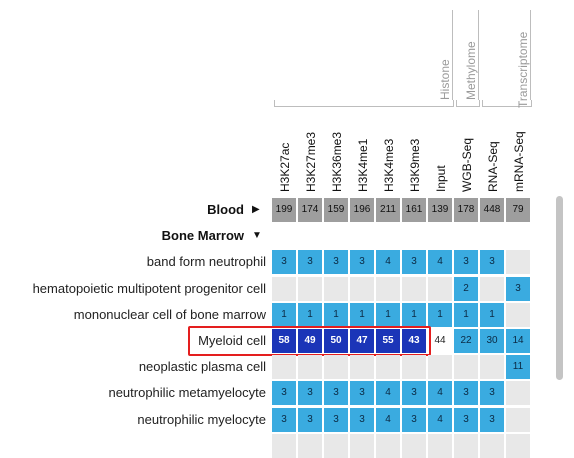  Describe the element at coordinates (466, 288) in the screenshot. I see `matrix-cell: 2` at that location.